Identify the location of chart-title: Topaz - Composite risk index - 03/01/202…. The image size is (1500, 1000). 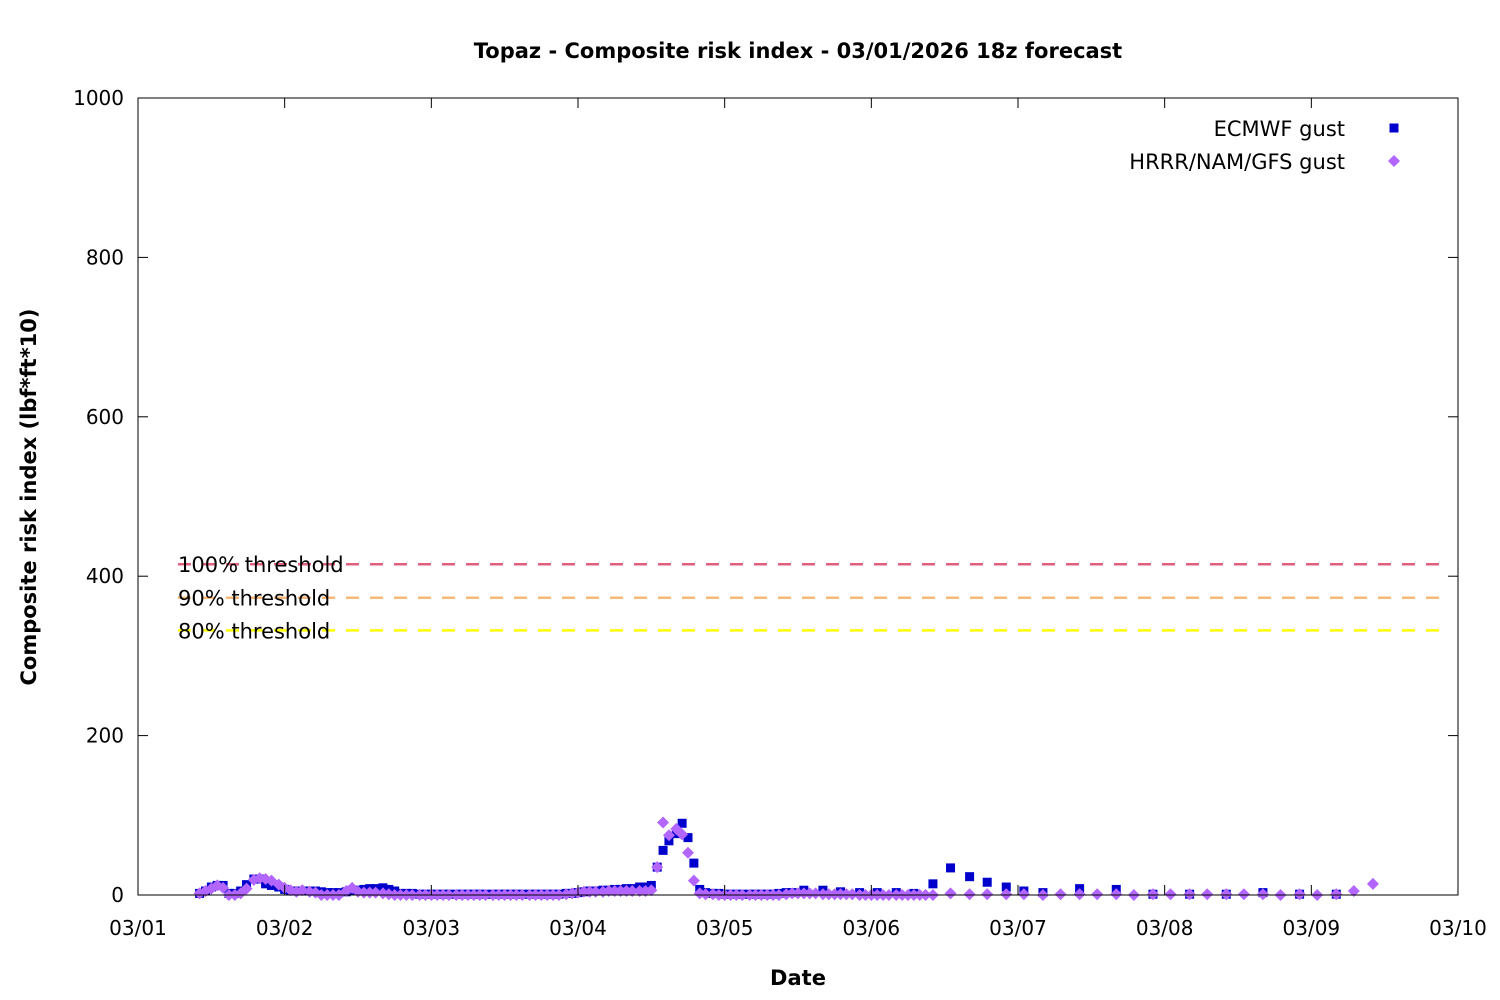
(798, 51).